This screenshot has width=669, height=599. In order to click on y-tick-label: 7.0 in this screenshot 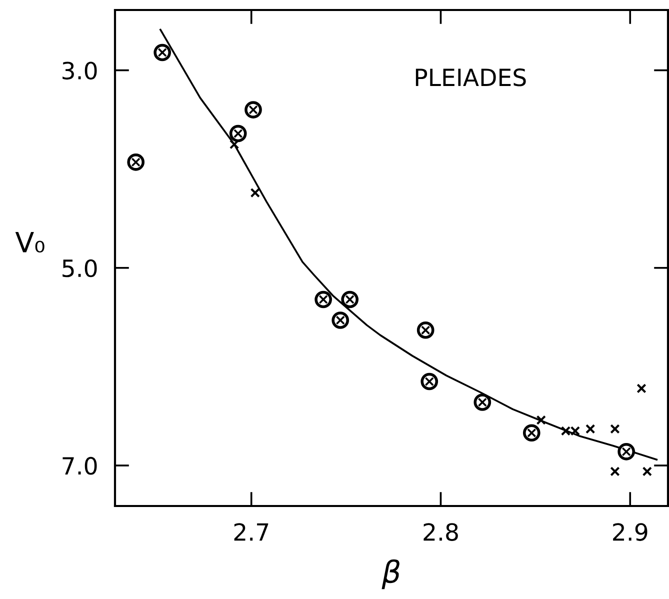, I will do `click(79, 465)`.